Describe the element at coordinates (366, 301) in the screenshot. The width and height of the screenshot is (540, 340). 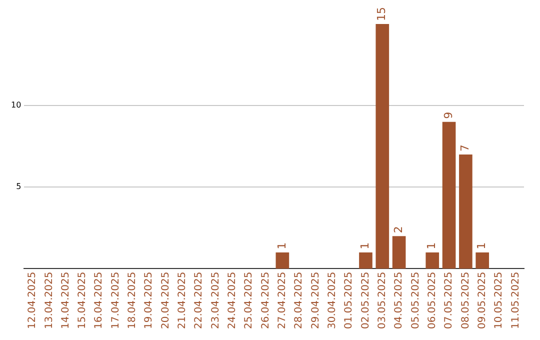
I see `x-tick-label: 02.05.2025` at that location.